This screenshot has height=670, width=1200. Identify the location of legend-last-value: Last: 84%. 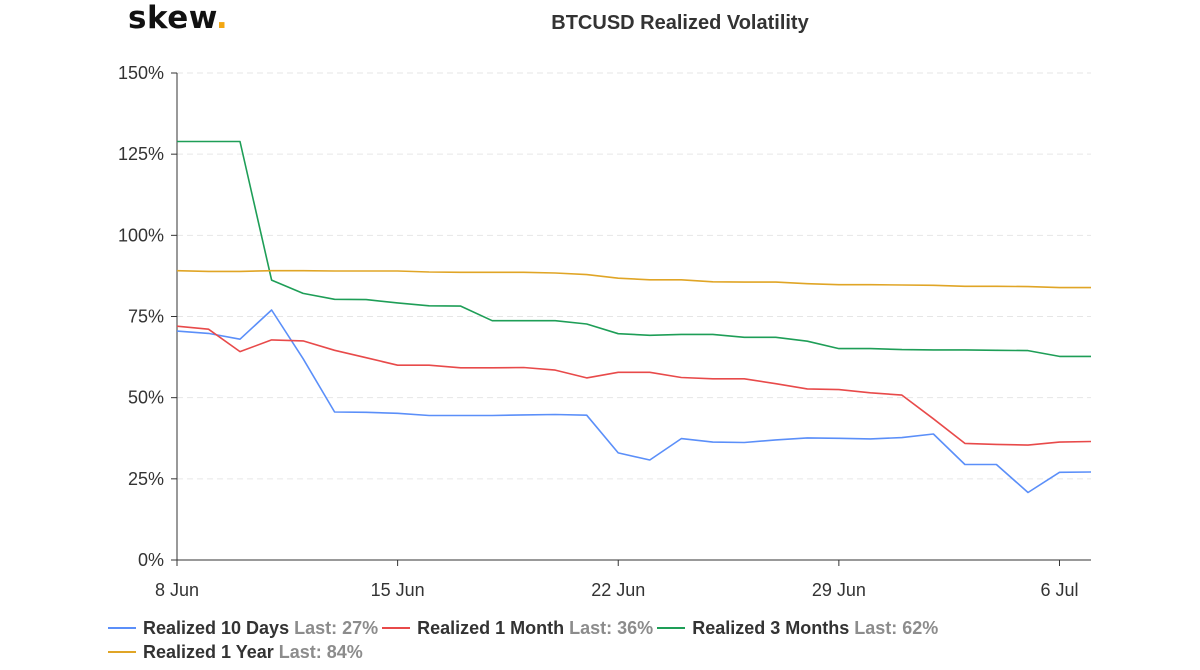
(320, 651).